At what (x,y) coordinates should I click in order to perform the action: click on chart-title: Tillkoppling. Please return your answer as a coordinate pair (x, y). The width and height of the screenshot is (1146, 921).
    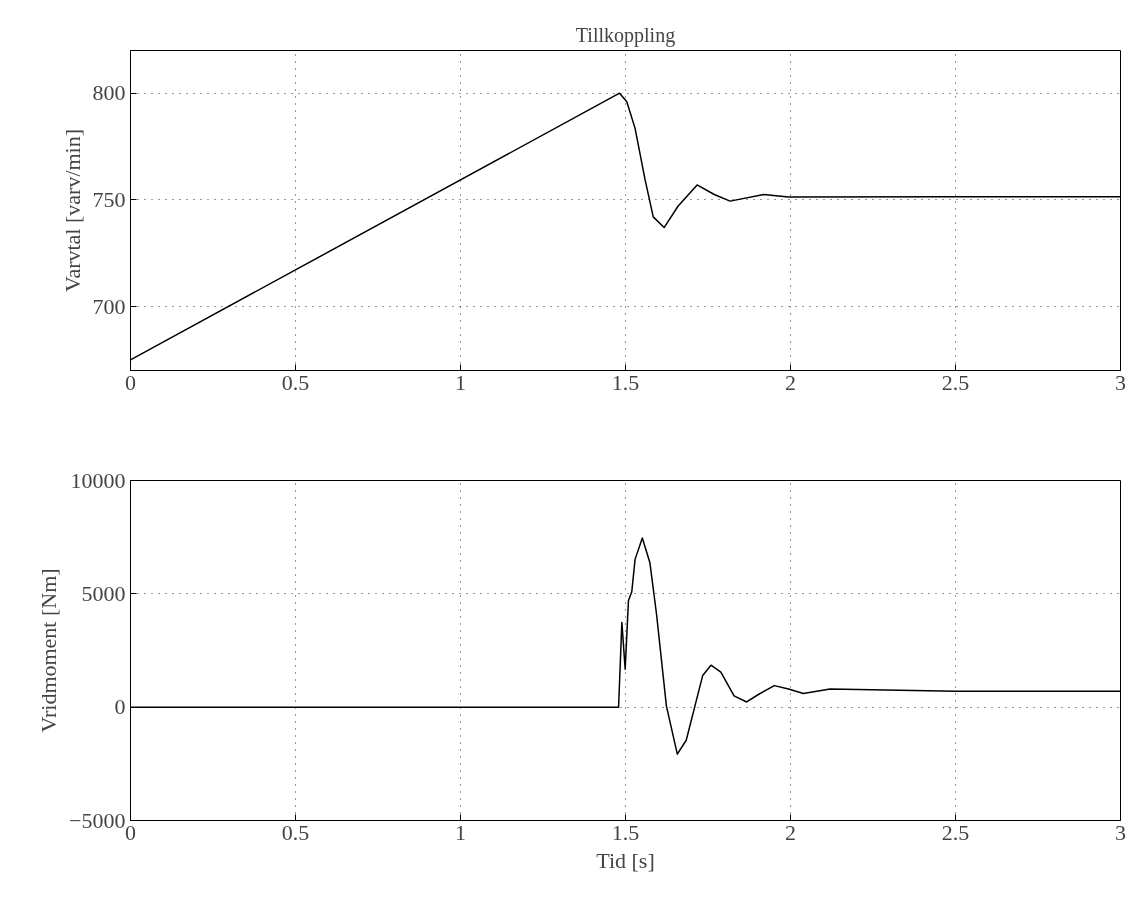
    Looking at the image, I should click on (625, 35).